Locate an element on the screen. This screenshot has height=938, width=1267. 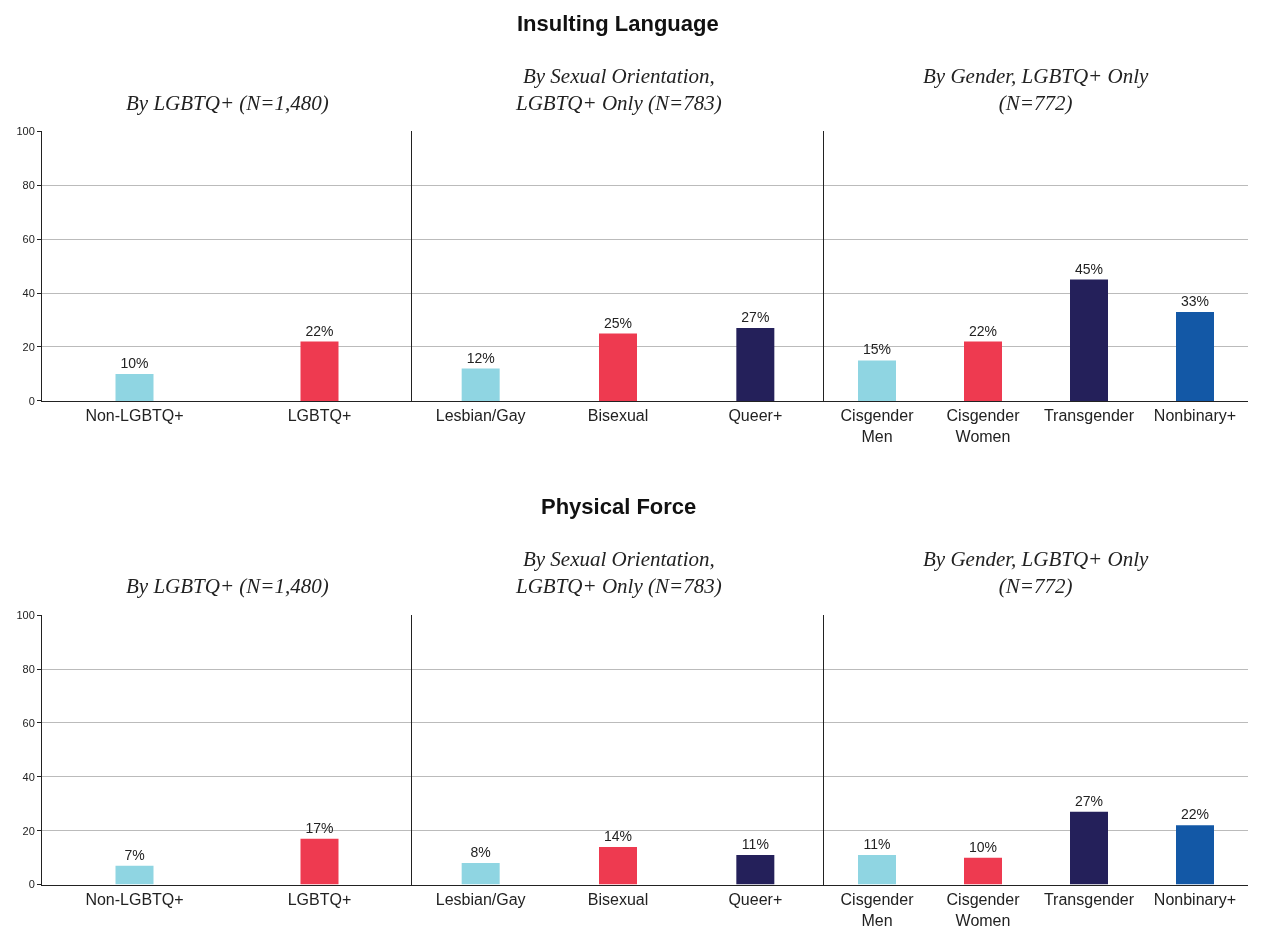
data-label: 15% is located at coordinates (877, 349).